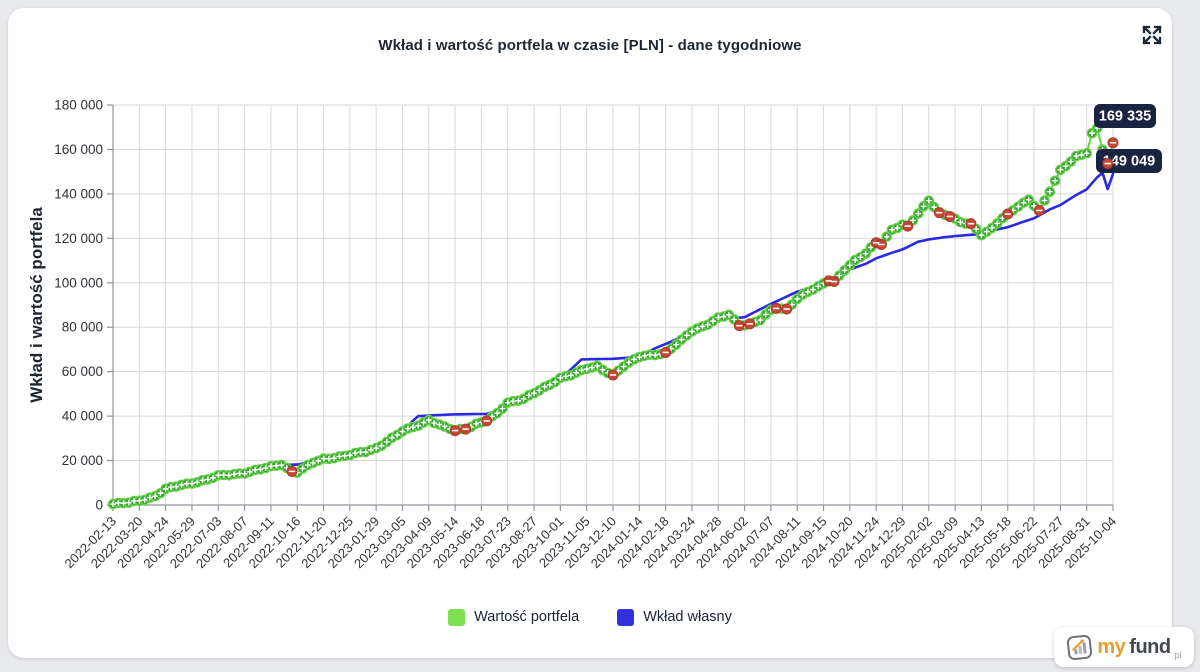 Image resolution: width=1200 pixels, height=672 pixels. I want to click on svg-text: 169 335, so click(1125, 117).